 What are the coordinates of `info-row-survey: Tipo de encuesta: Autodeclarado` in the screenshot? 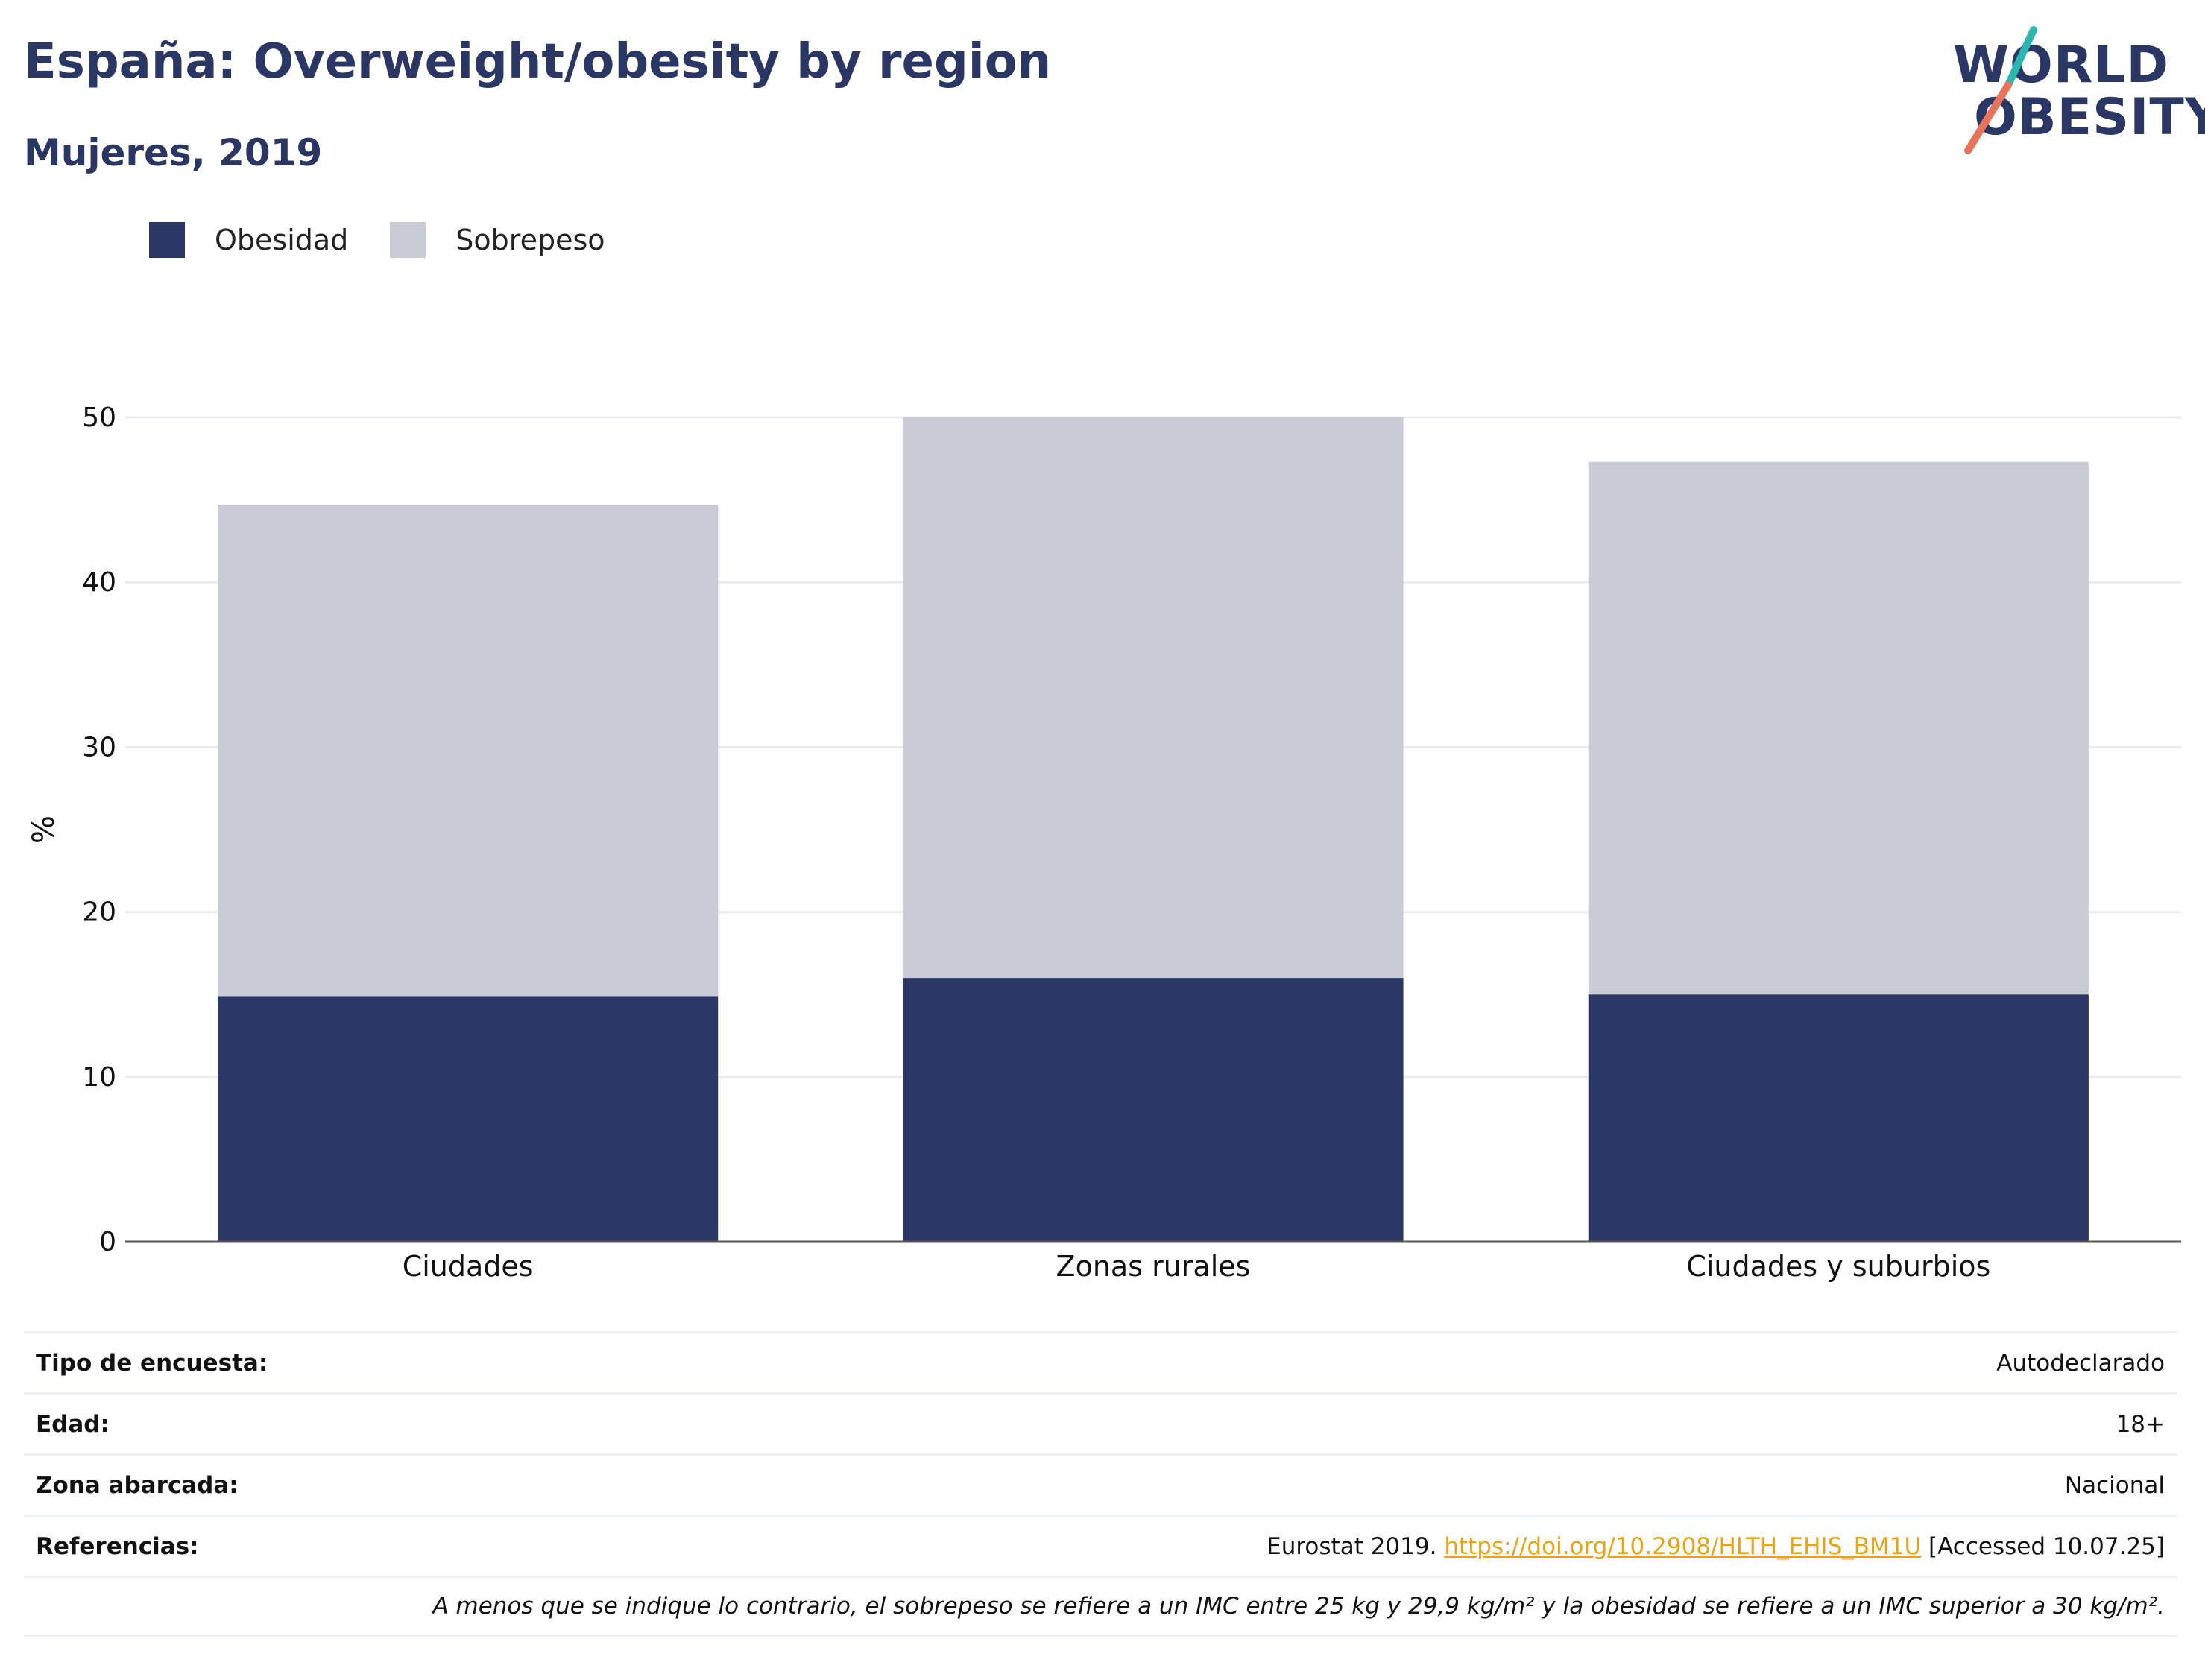 It's located at (1100, 1361).